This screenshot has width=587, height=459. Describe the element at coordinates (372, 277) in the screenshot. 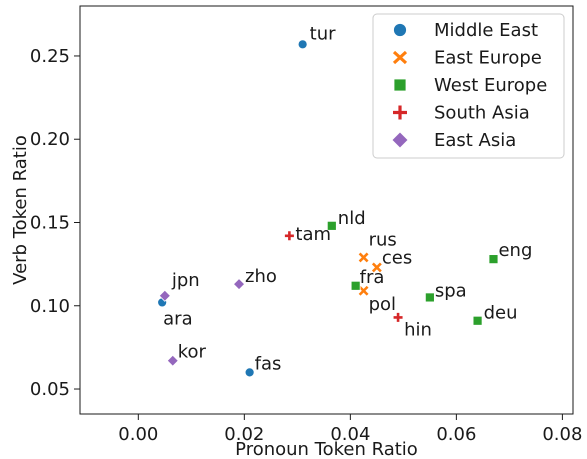

I see `point-label-fra: fra` at that location.